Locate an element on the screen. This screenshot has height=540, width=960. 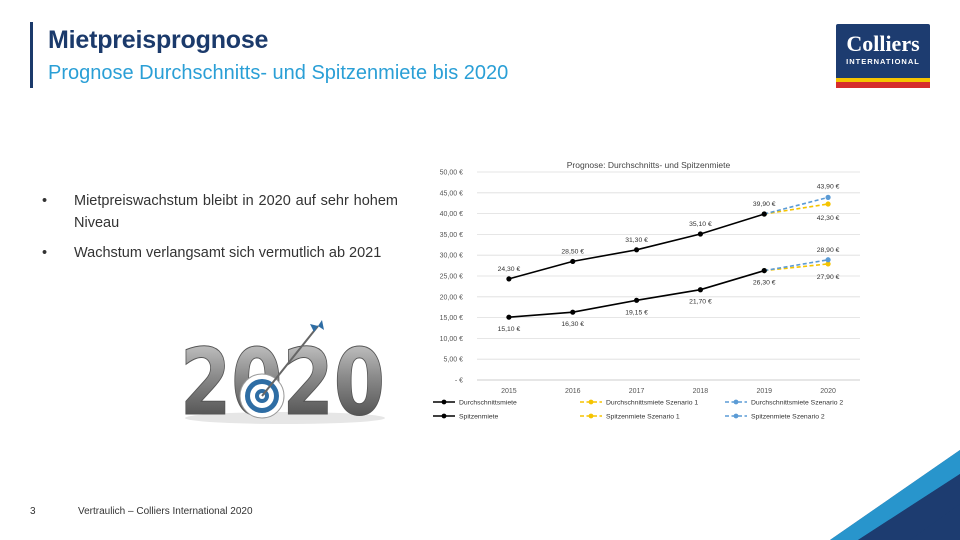
data-label: 28,50 € is located at coordinates (572, 251).